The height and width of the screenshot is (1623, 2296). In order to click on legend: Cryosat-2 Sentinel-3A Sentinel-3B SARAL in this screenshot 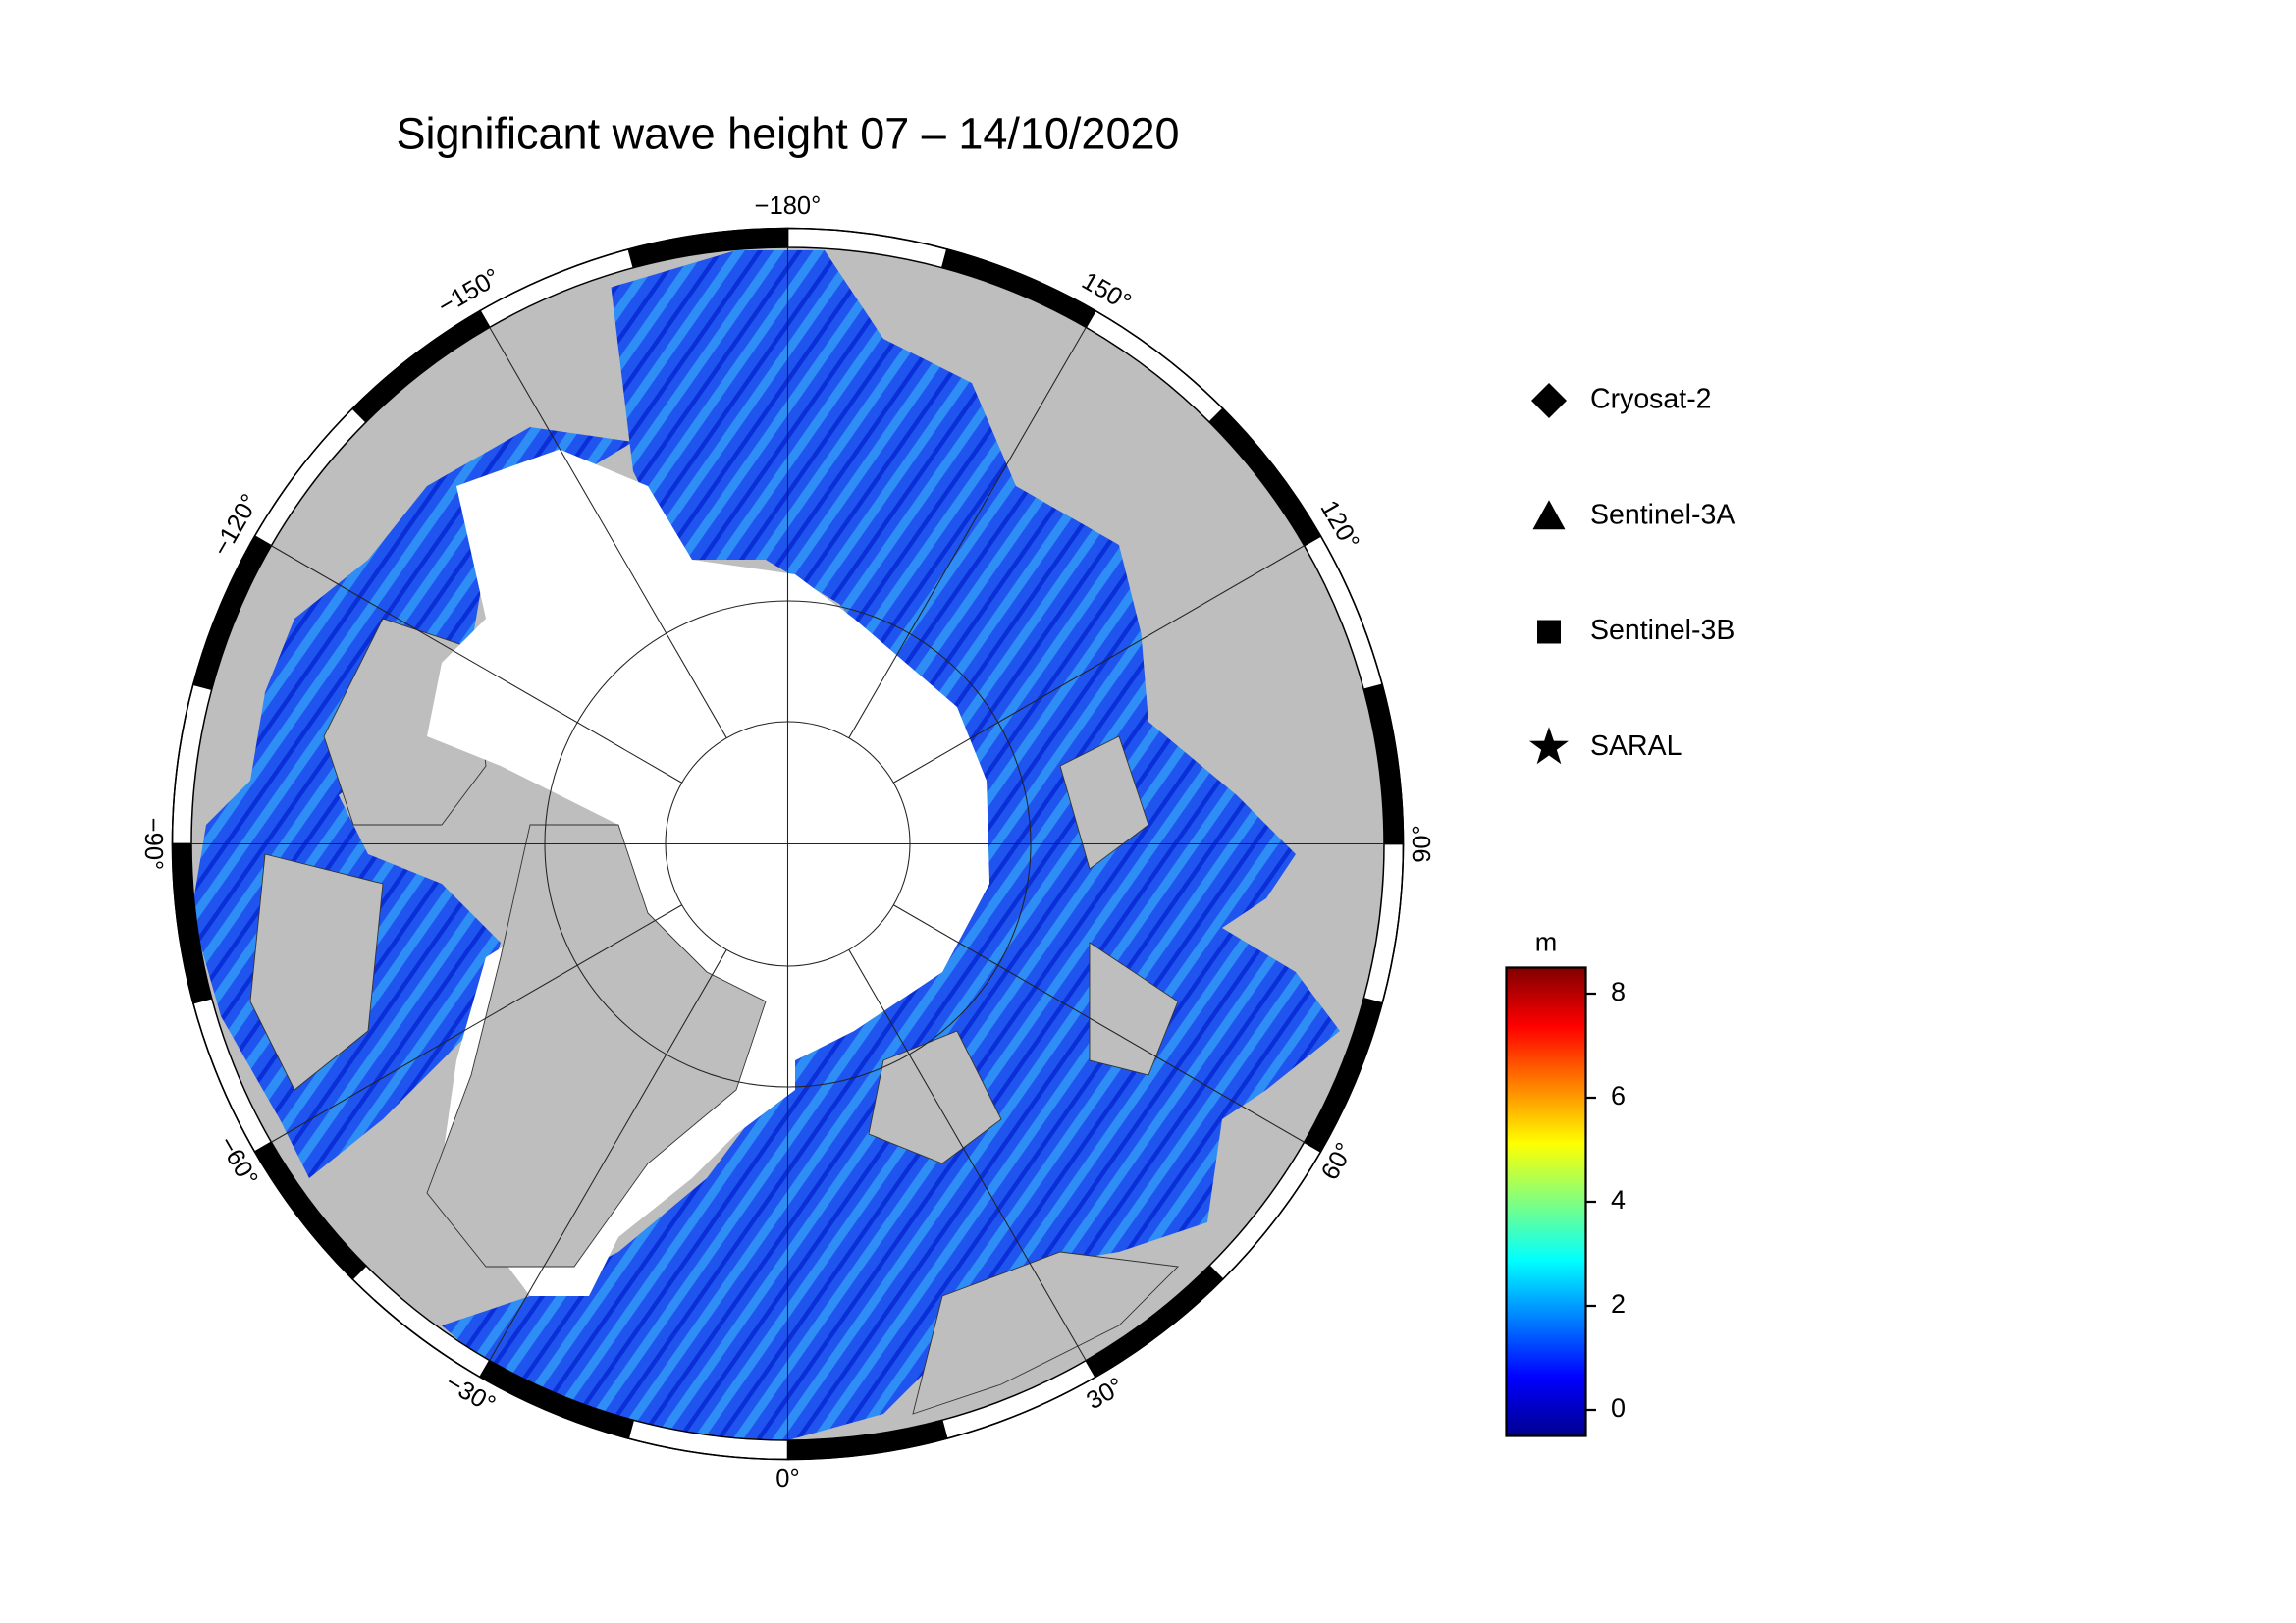, I will do `click(1632, 574)`.